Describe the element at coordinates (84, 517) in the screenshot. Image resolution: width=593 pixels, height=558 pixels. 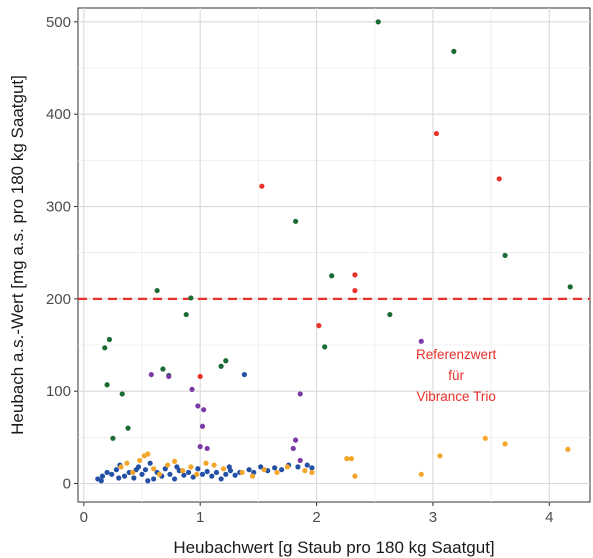
I see `x-tick-label: 0` at that location.